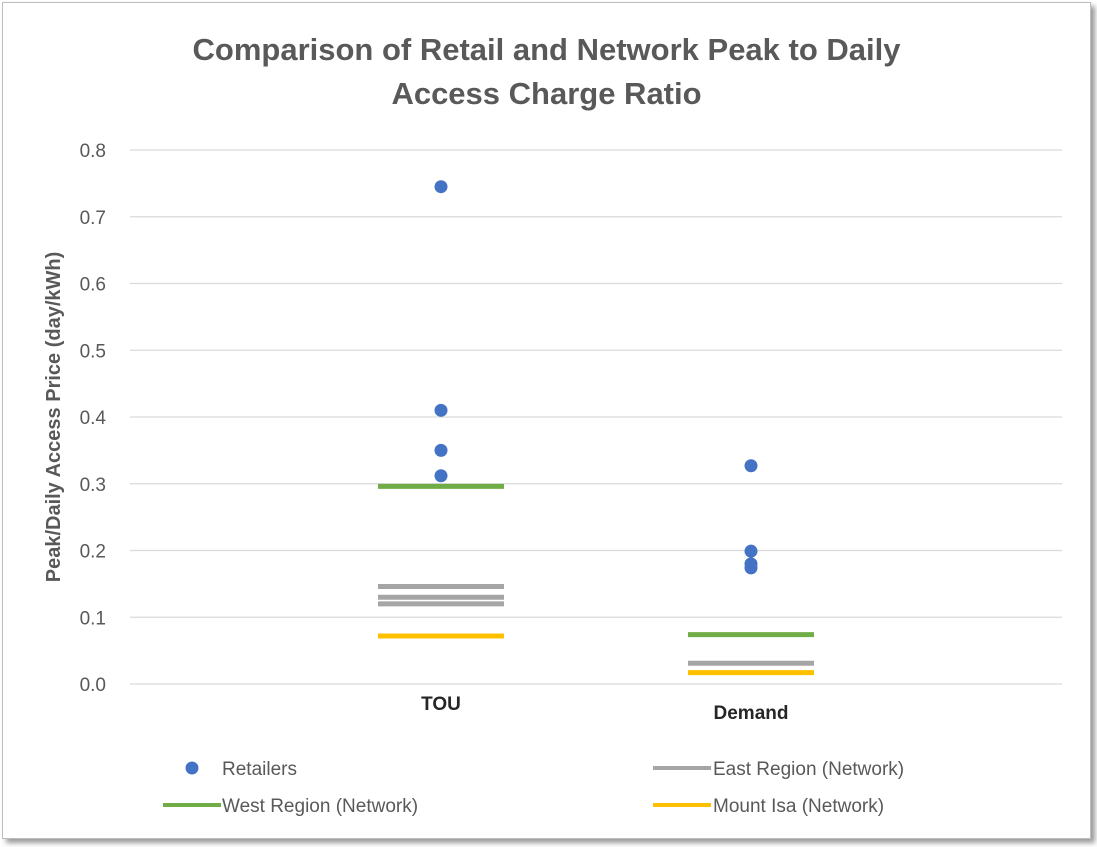  I want to click on y-tick-label: 0.3, so click(93, 485).